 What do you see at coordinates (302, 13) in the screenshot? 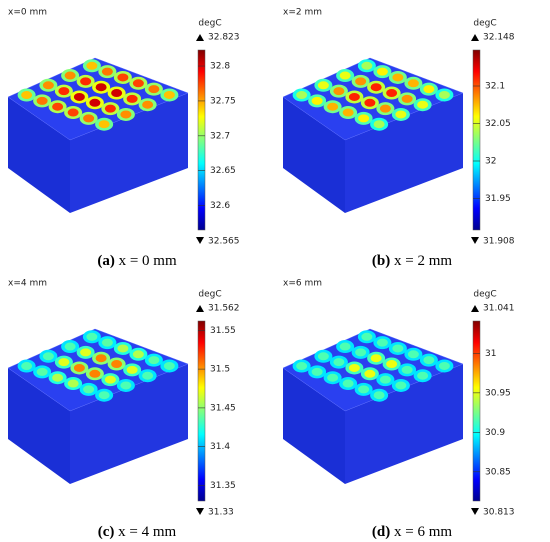
I see `panel-header: x=2 mm` at bounding box center [302, 13].